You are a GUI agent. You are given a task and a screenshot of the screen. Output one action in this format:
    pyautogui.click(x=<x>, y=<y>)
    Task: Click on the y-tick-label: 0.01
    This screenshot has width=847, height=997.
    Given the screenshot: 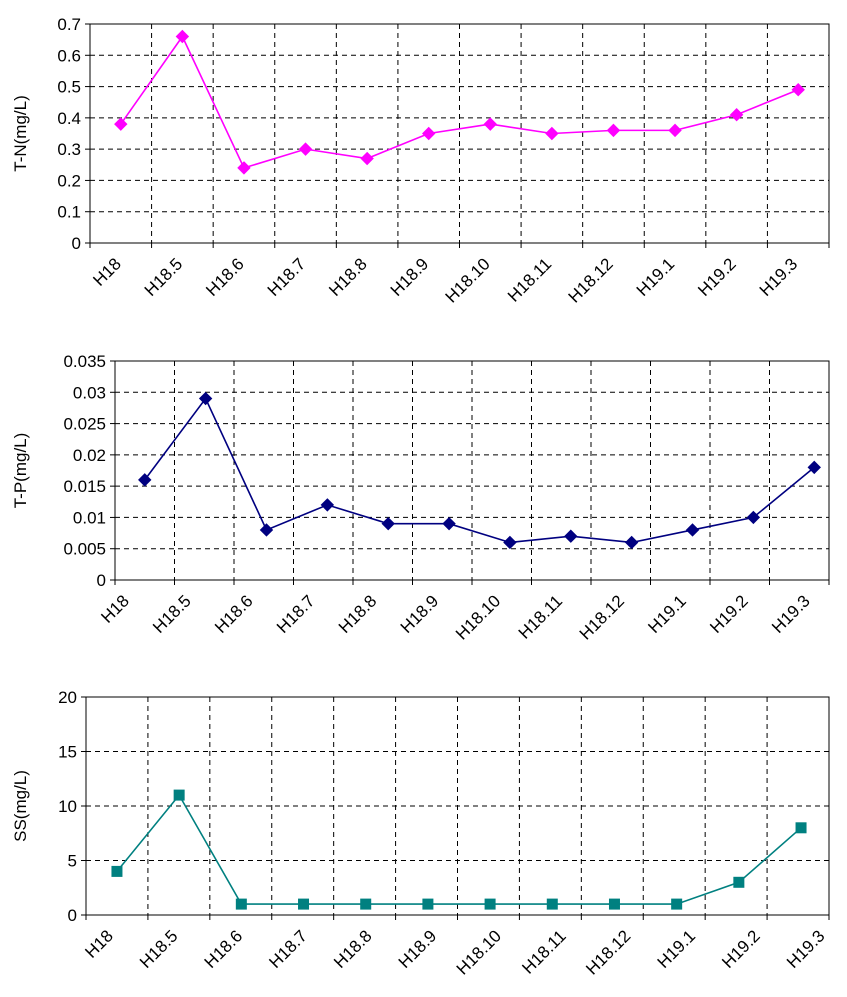 What is the action you would take?
    pyautogui.click(x=89, y=517)
    